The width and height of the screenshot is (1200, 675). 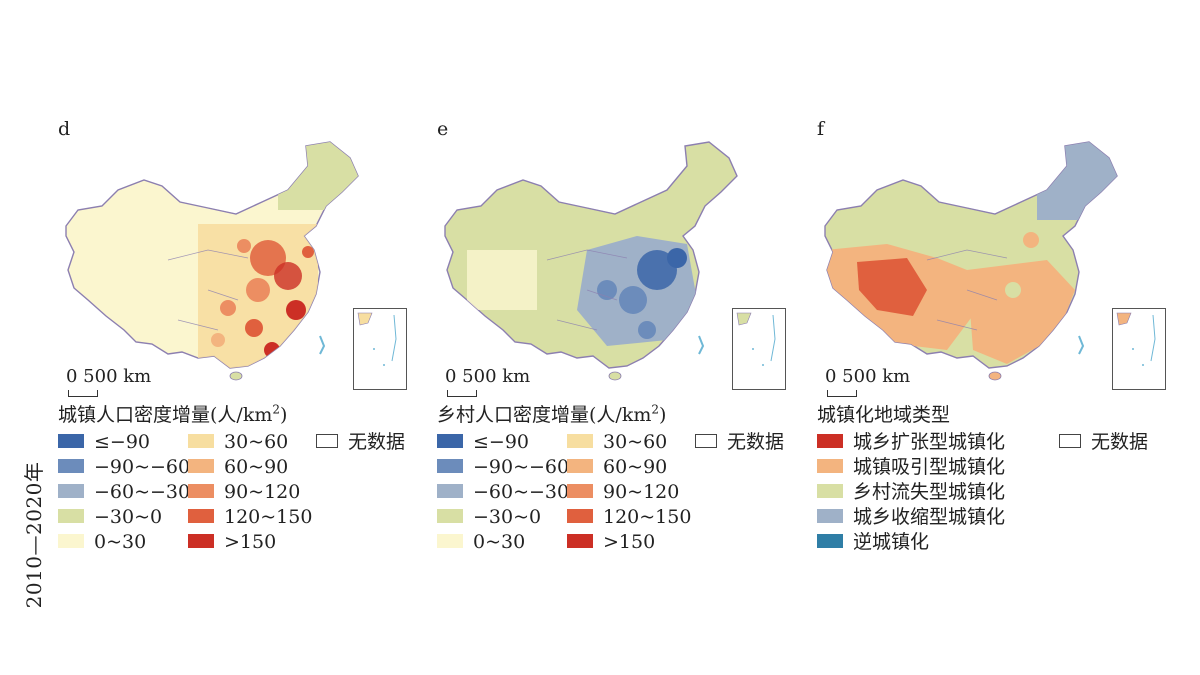 I want to click on legend-title: 城镇化地域类型, so click(x=884, y=415).